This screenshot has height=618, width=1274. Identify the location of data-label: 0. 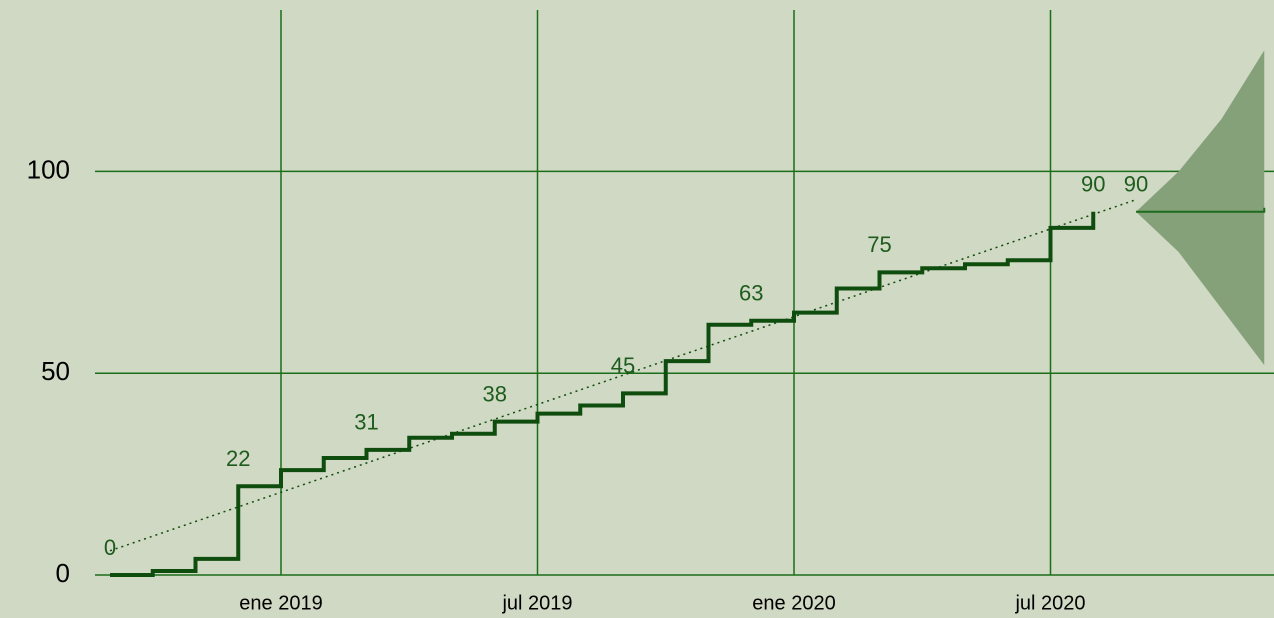
(110, 547).